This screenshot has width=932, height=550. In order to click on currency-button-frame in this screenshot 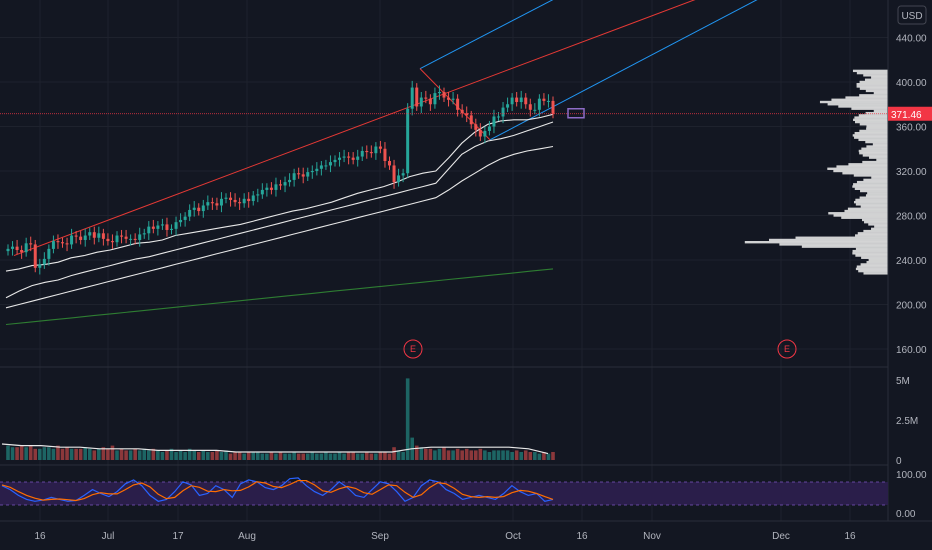, I will do `click(912, 15)`.